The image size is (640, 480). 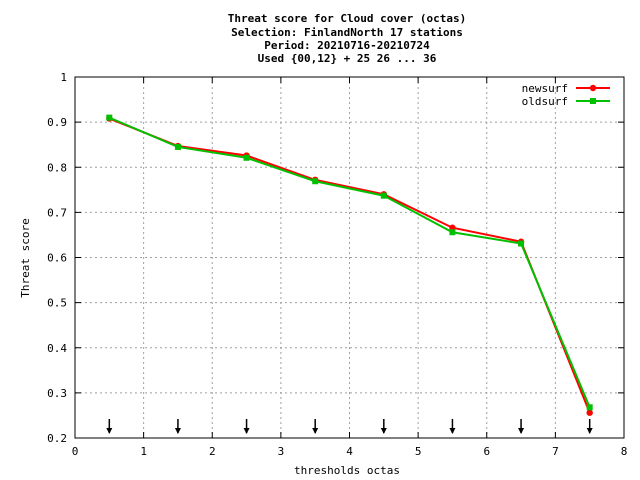 What do you see at coordinates (57, 438) in the screenshot?
I see `y-tick-label: 0.2` at bounding box center [57, 438].